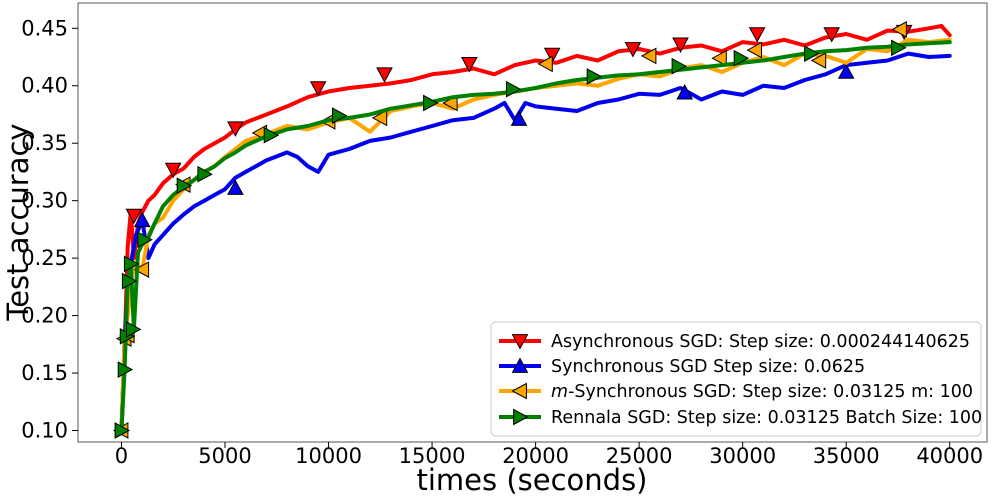  I want to click on x-tick-label: 0, so click(121, 456).